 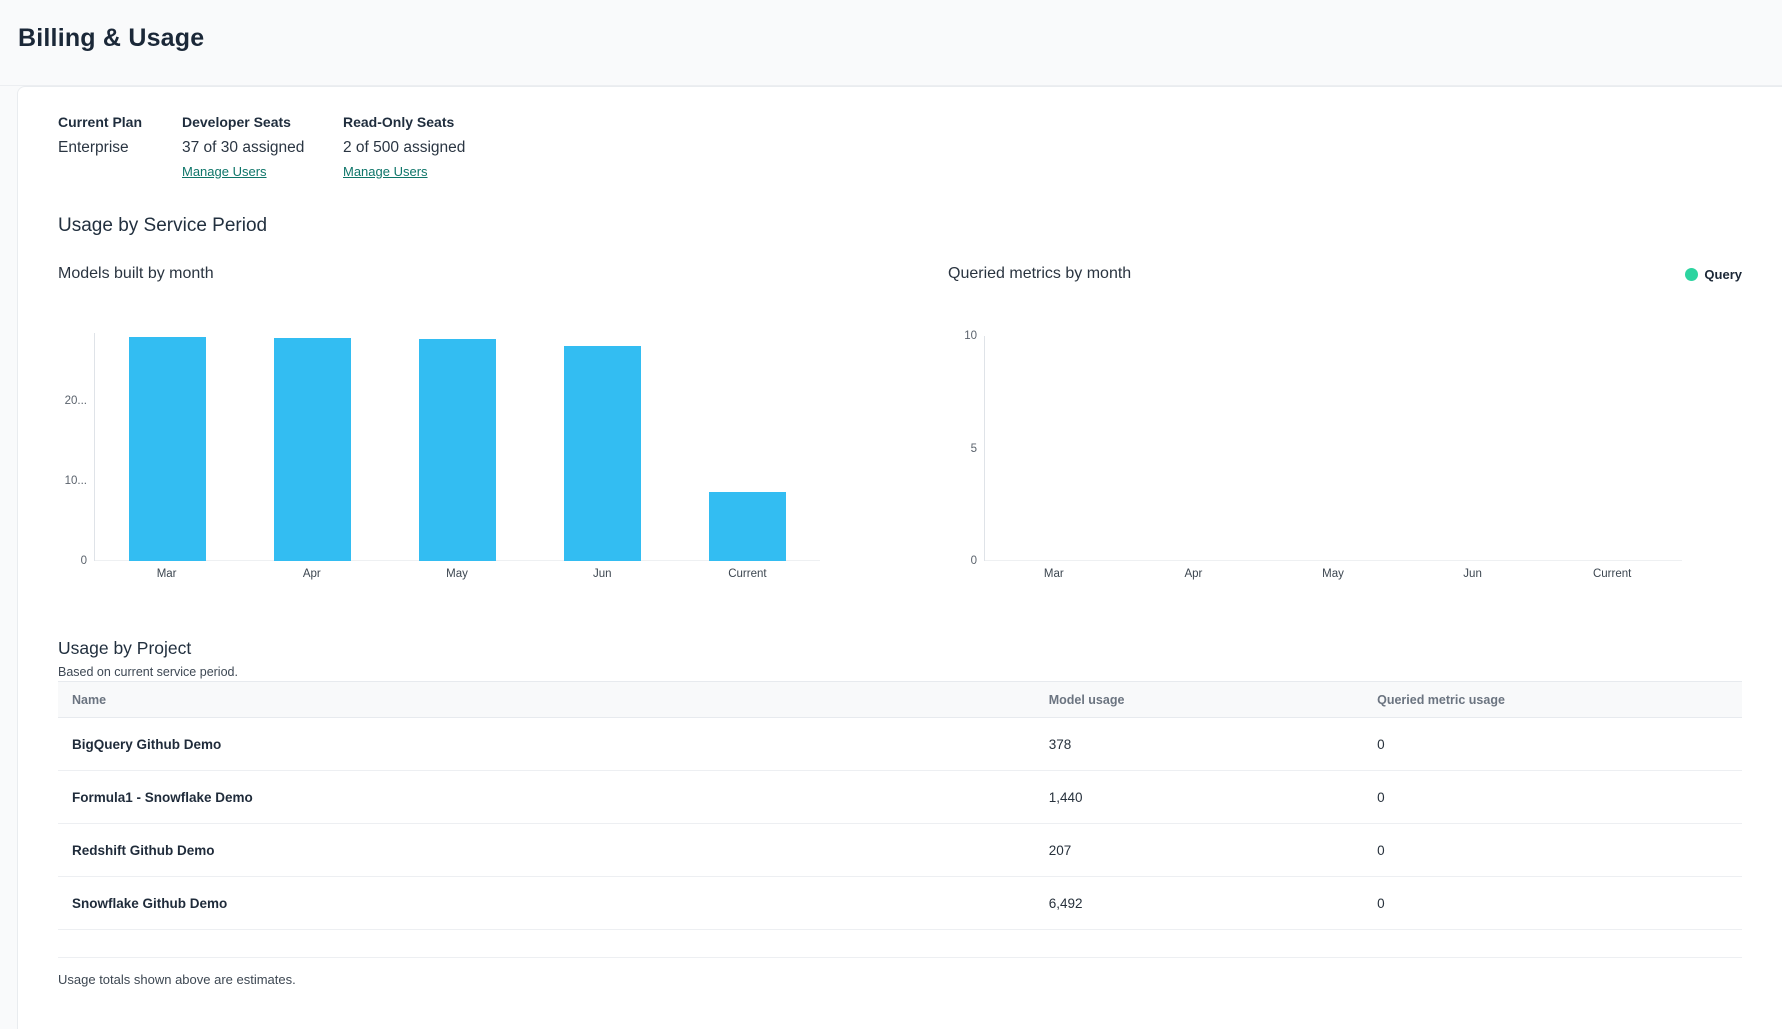 I want to click on table-header-row: Name Model usage Queried metric usage, so click(x=900, y=699).